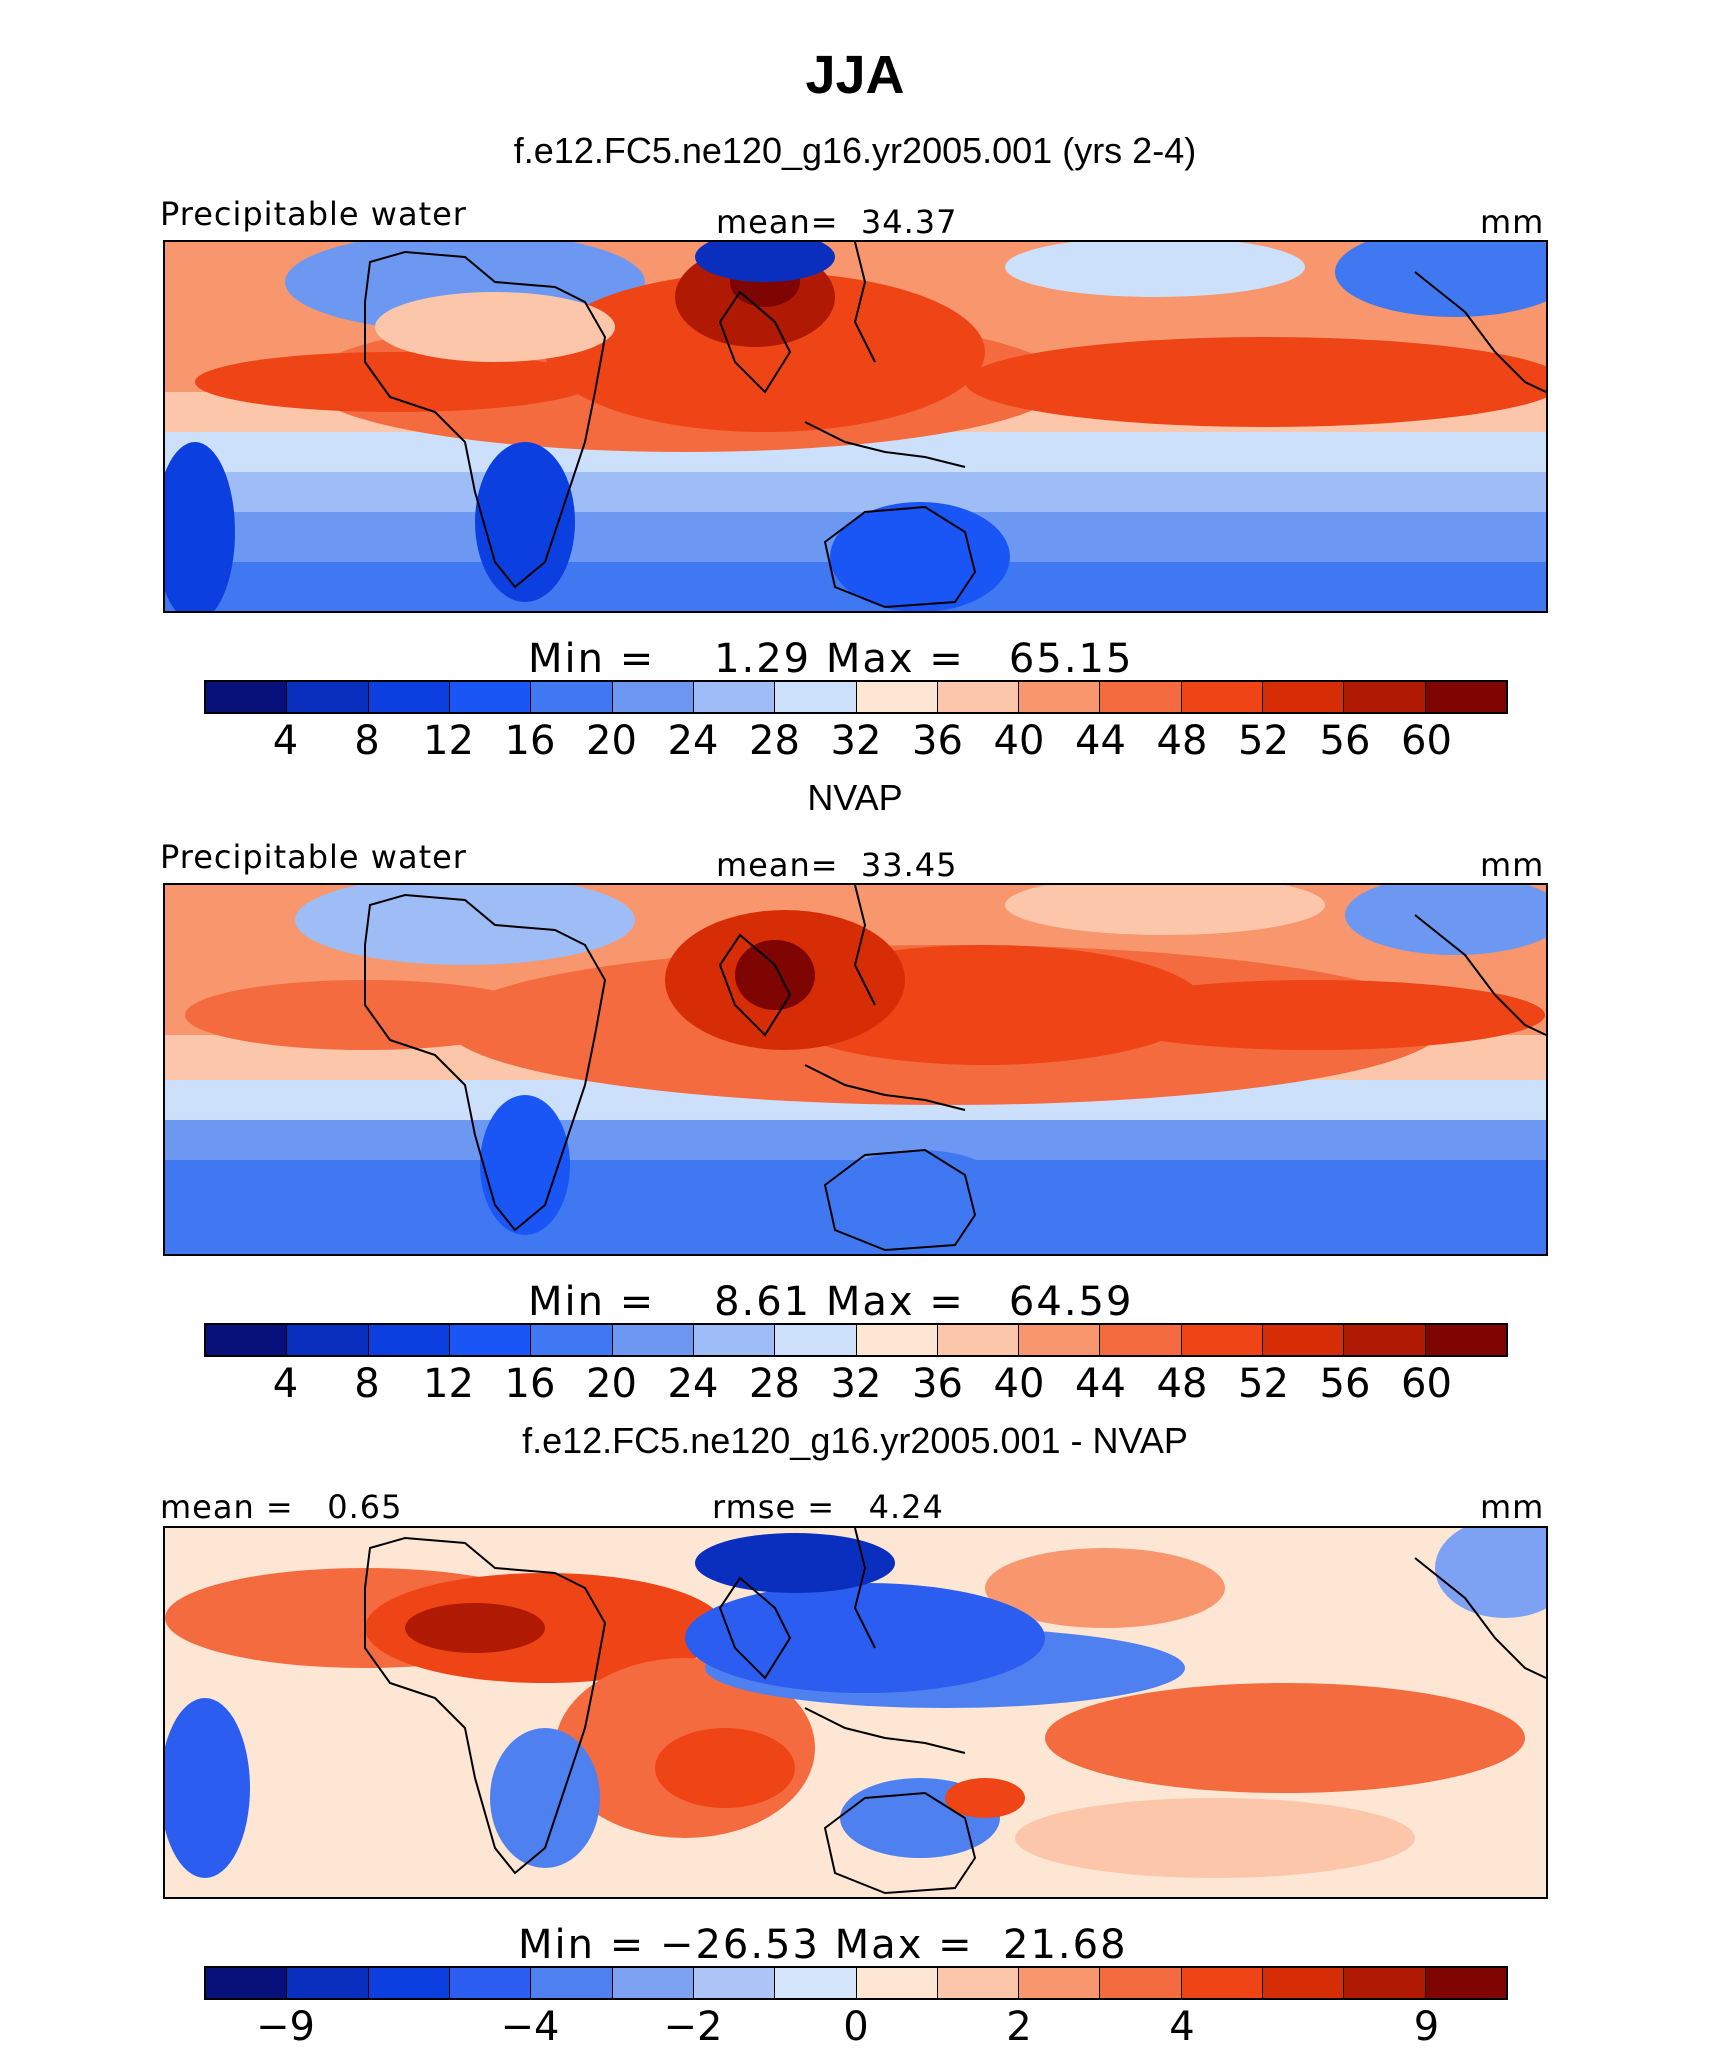  I want to click on panel-1-map, so click(855, 426).